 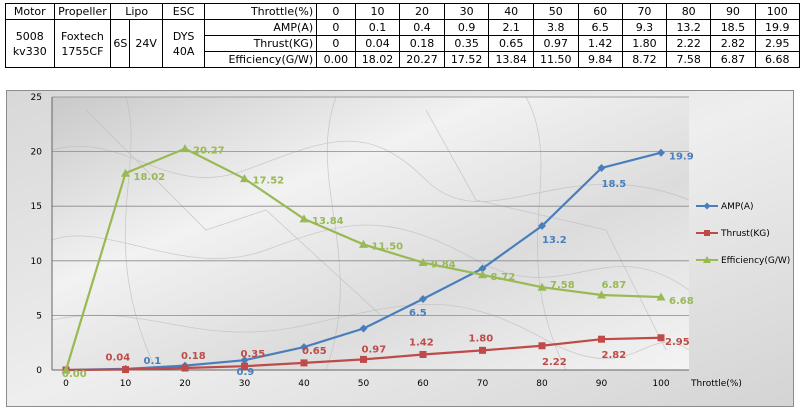 I want to click on data-label: 2.82, so click(x=614, y=355).